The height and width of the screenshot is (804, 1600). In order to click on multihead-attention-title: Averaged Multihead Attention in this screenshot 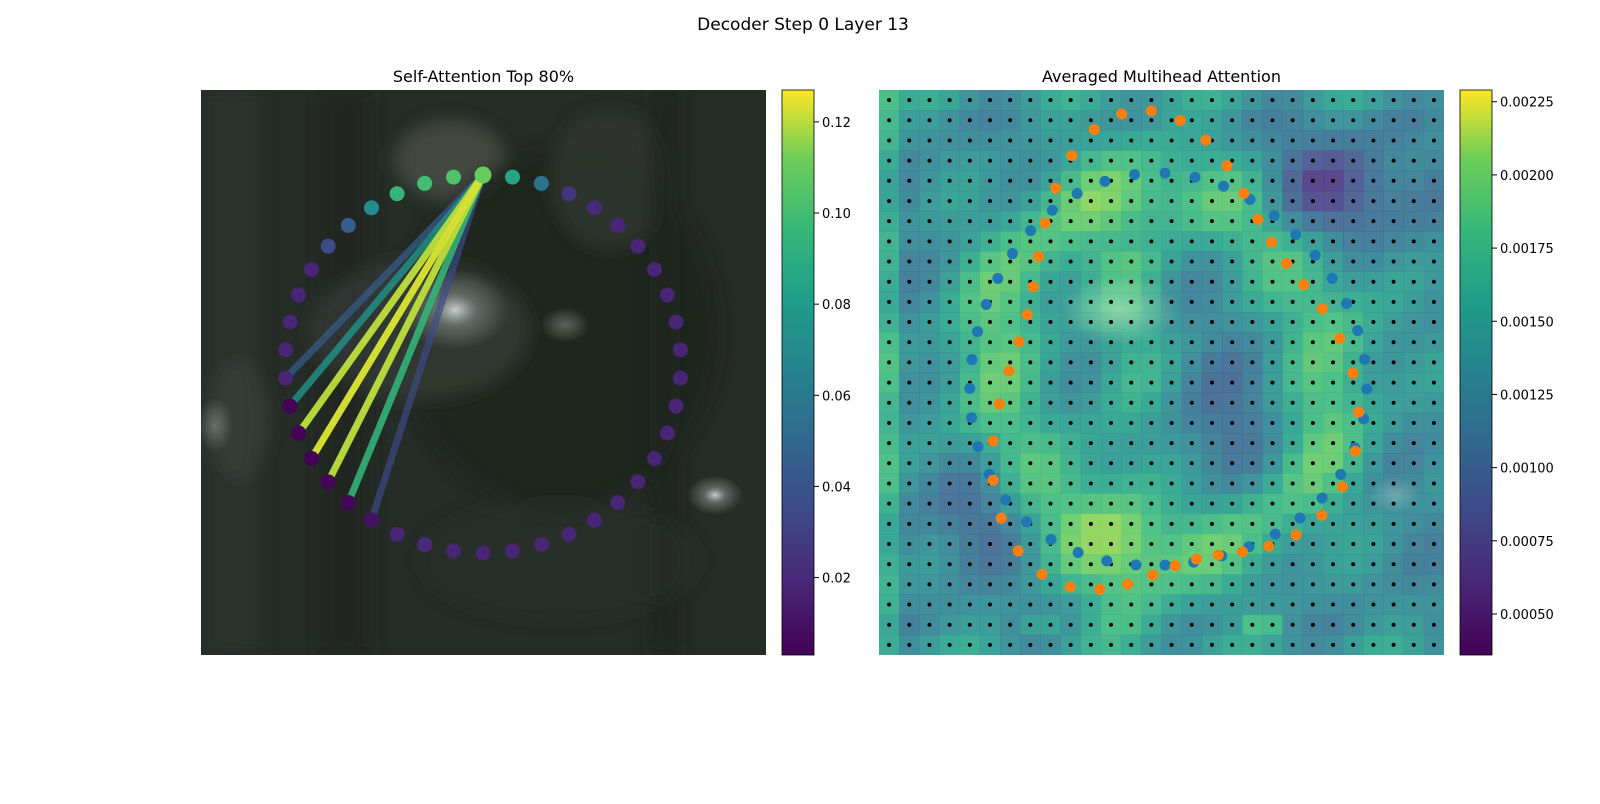, I will do `click(1161, 76)`.